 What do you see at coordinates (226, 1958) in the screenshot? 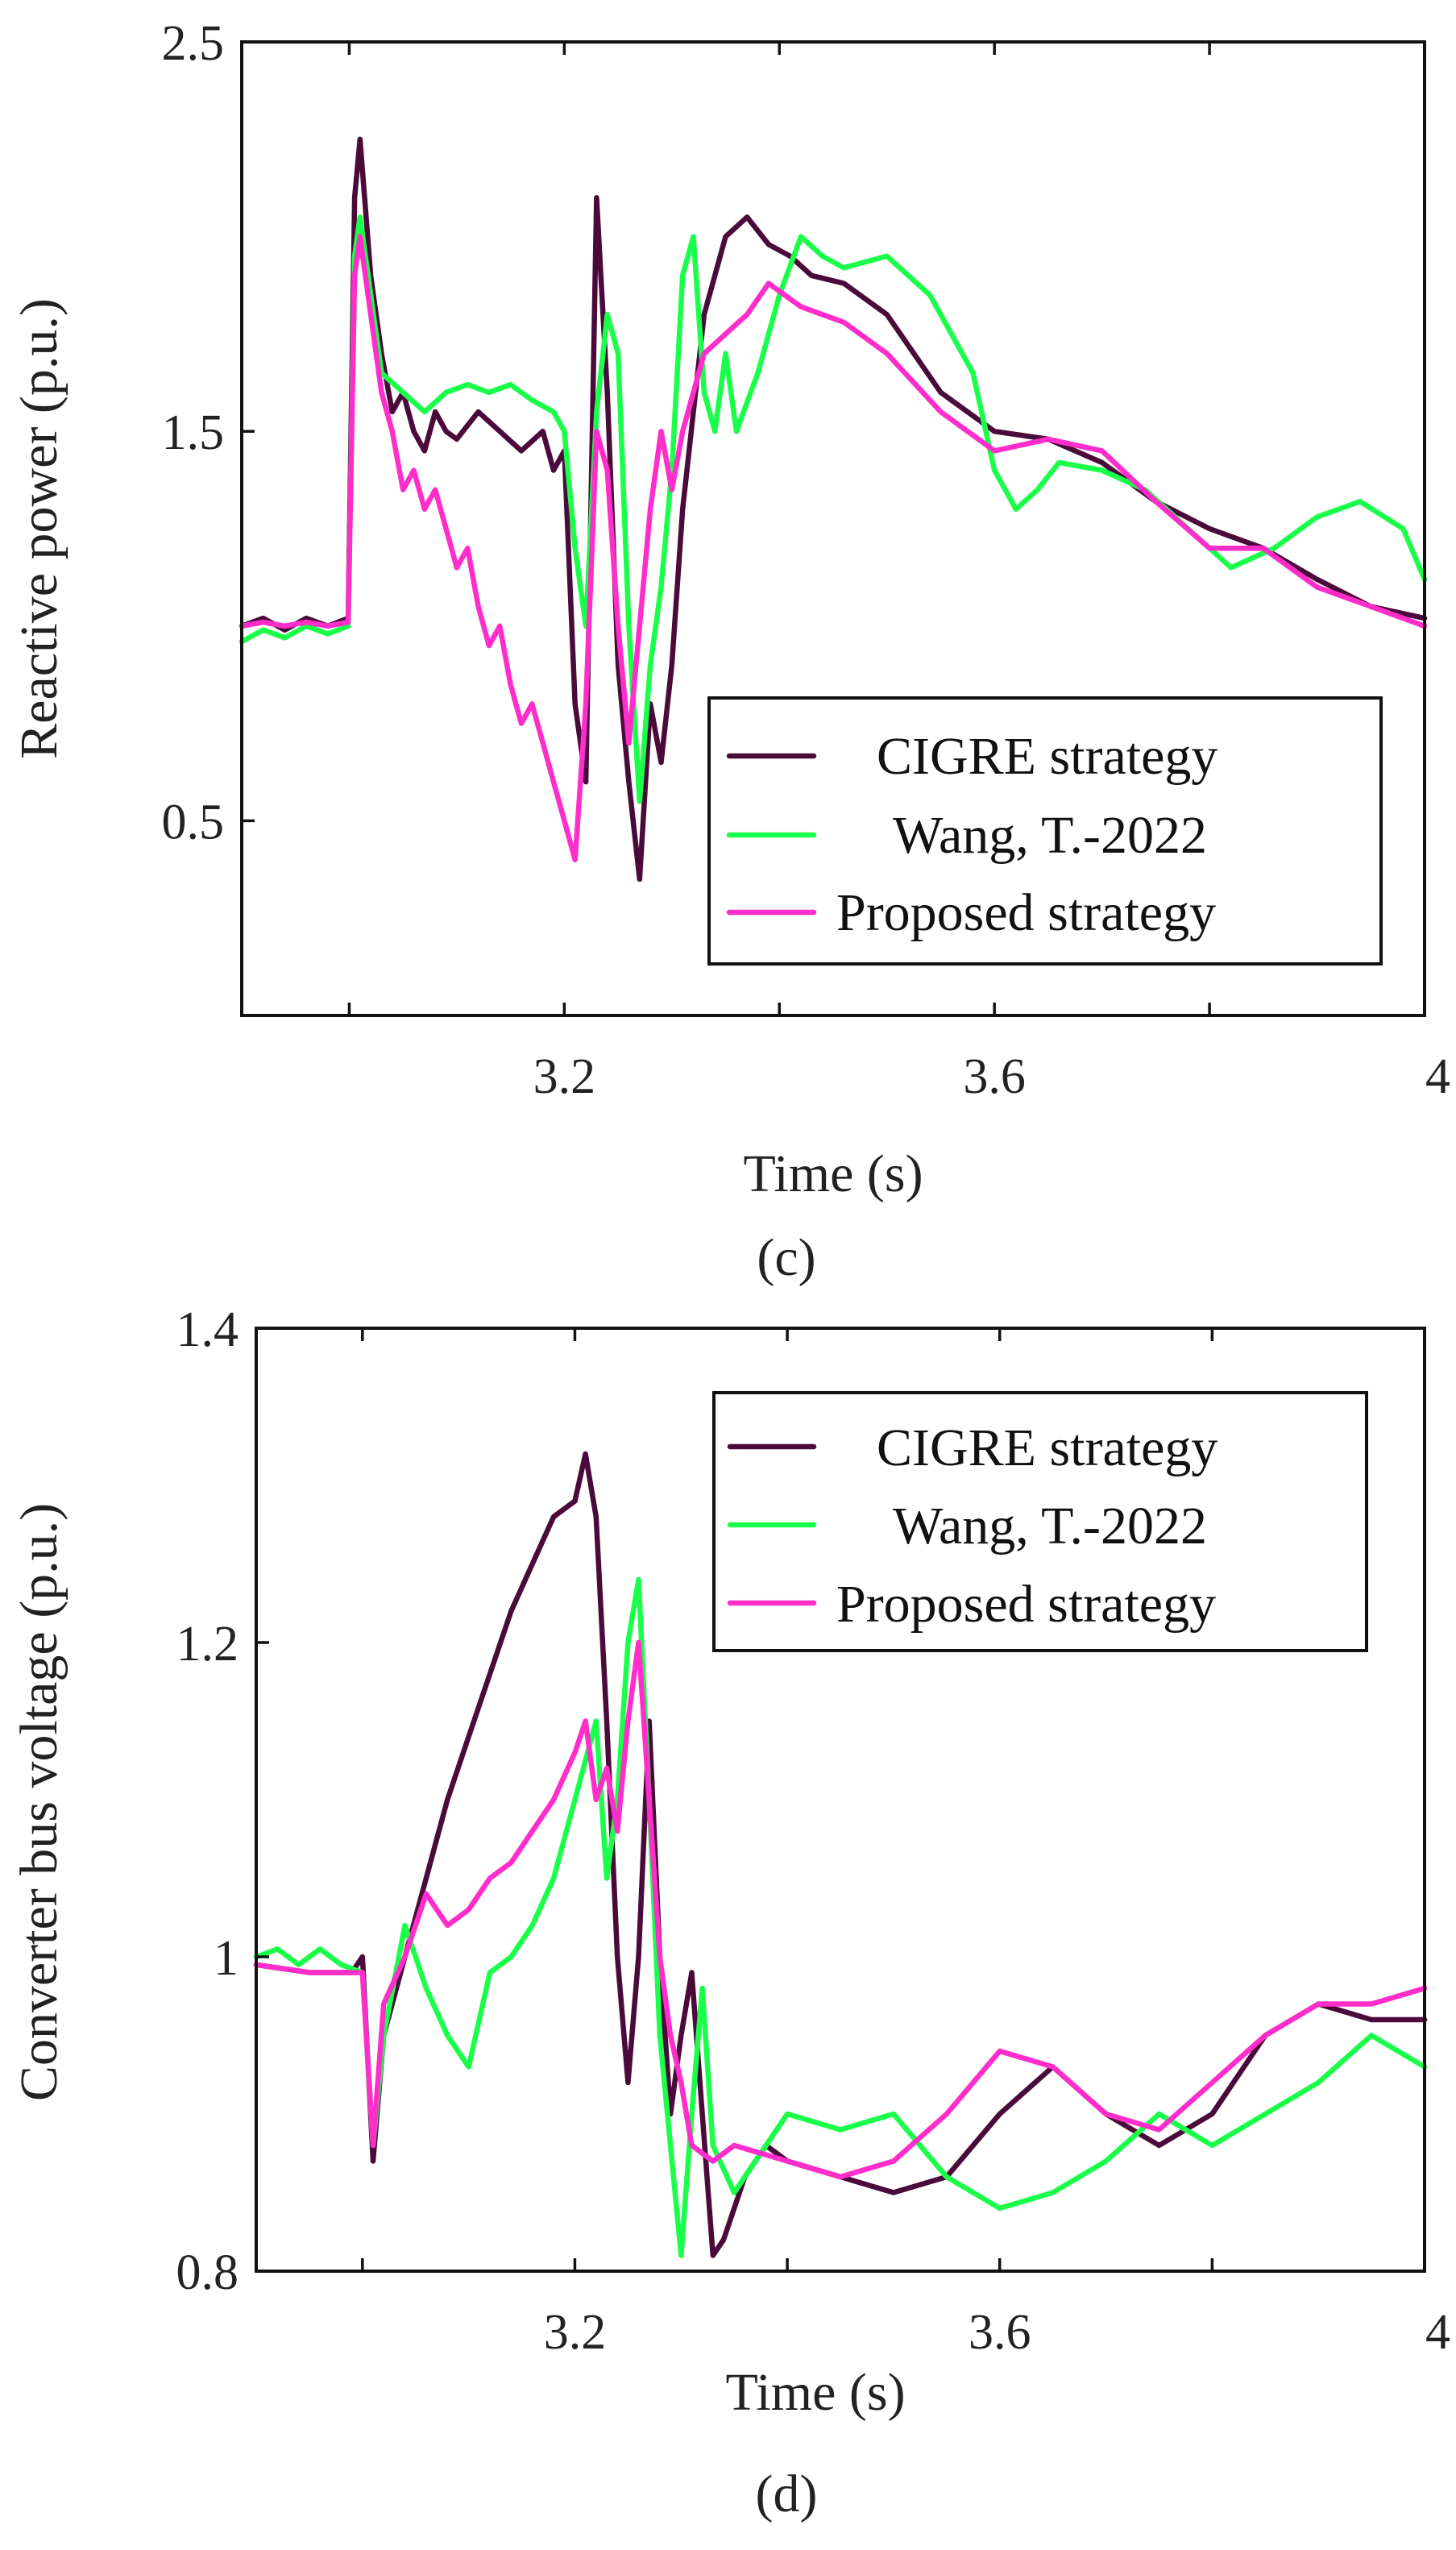
I see `panel-d-y-tick-label: 1` at bounding box center [226, 1958].